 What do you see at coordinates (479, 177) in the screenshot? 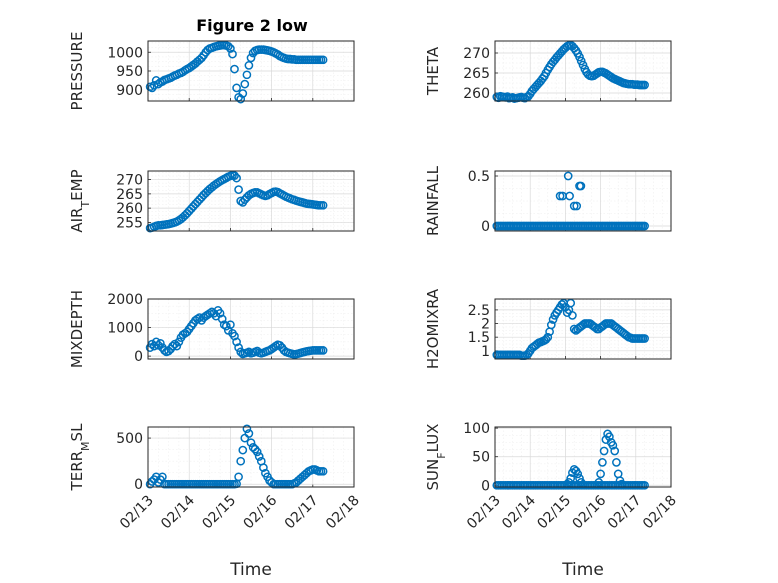
I see `y-tick-label: 0.5` at bounding box center [479, 177].